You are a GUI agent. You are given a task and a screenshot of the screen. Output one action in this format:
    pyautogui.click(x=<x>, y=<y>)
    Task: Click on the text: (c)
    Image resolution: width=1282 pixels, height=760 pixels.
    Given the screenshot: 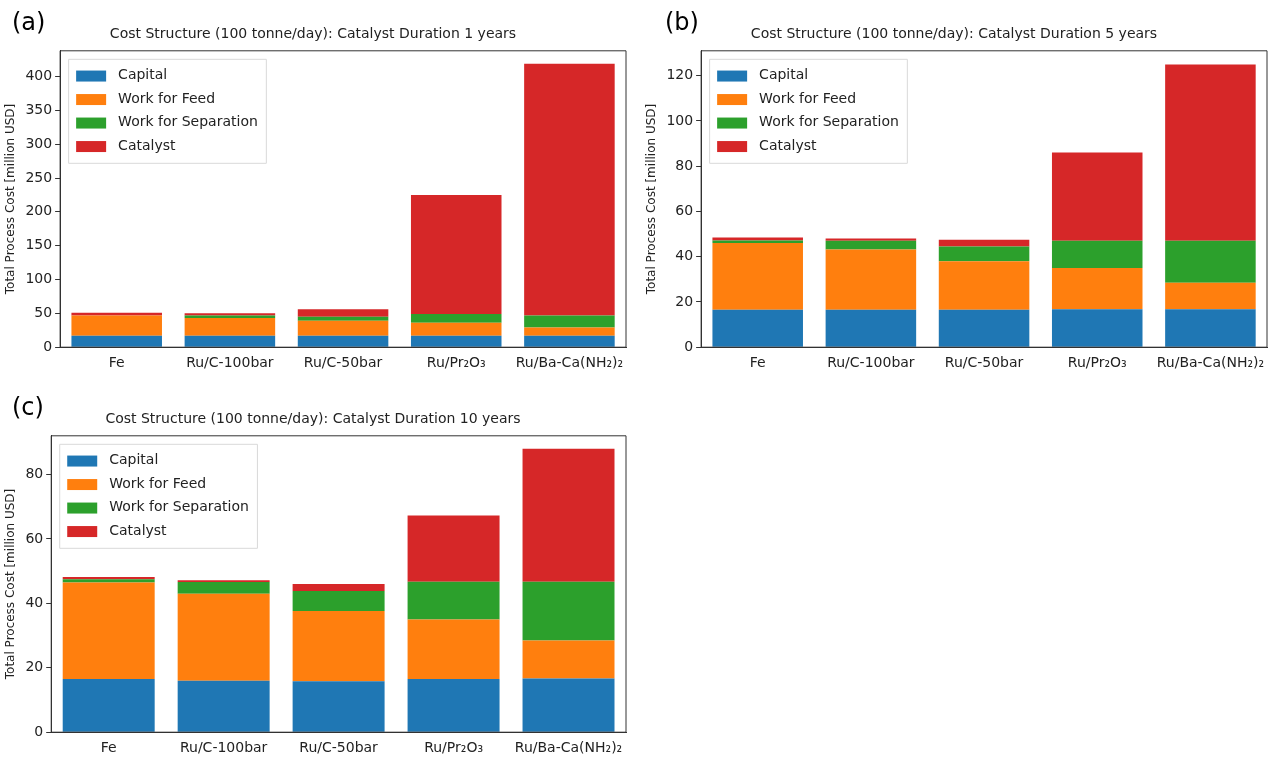 What is the action you would take?
    pyautogui.click(x=28, y=407)
    